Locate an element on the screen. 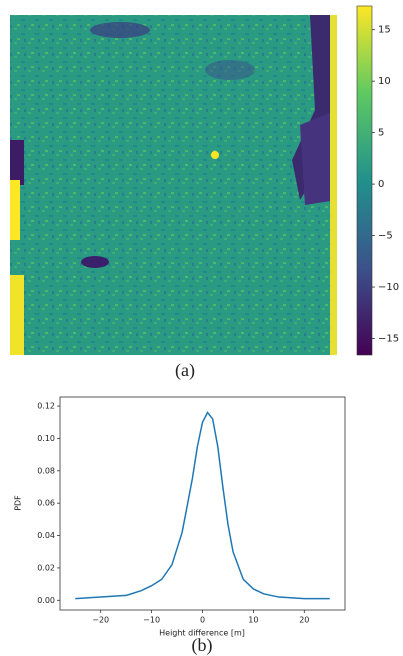 This screenshot has height=656, width=403. y-tick-label: 0.00 is located at coordinates (46, 600).